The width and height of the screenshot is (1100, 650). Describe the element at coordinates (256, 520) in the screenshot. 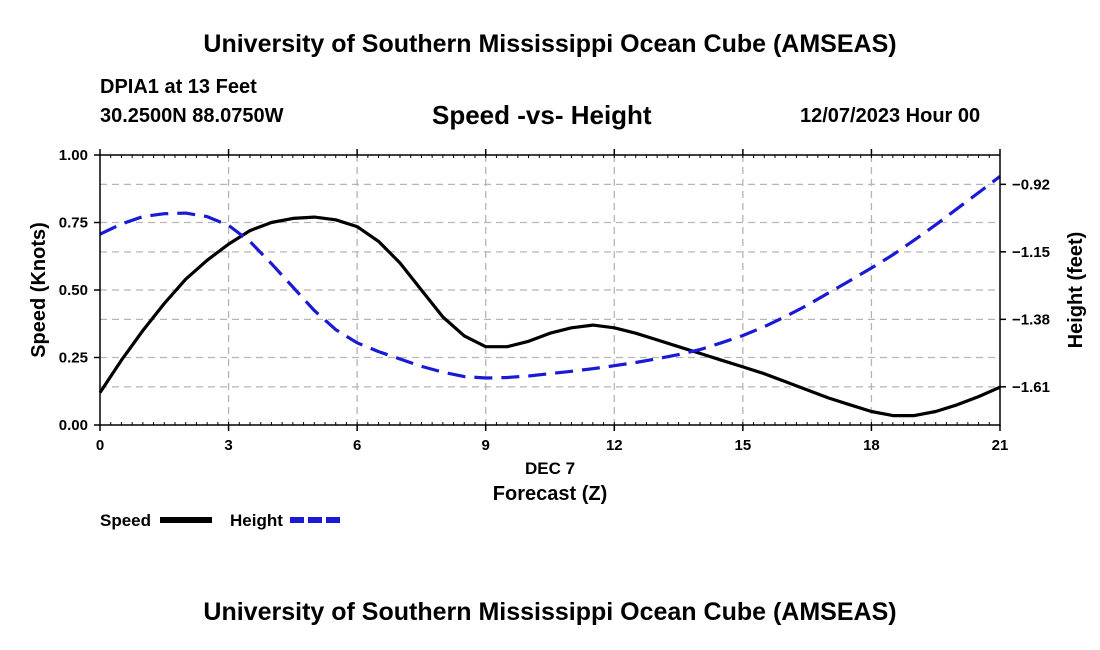

I see `legend-label-height: Height` at that location.